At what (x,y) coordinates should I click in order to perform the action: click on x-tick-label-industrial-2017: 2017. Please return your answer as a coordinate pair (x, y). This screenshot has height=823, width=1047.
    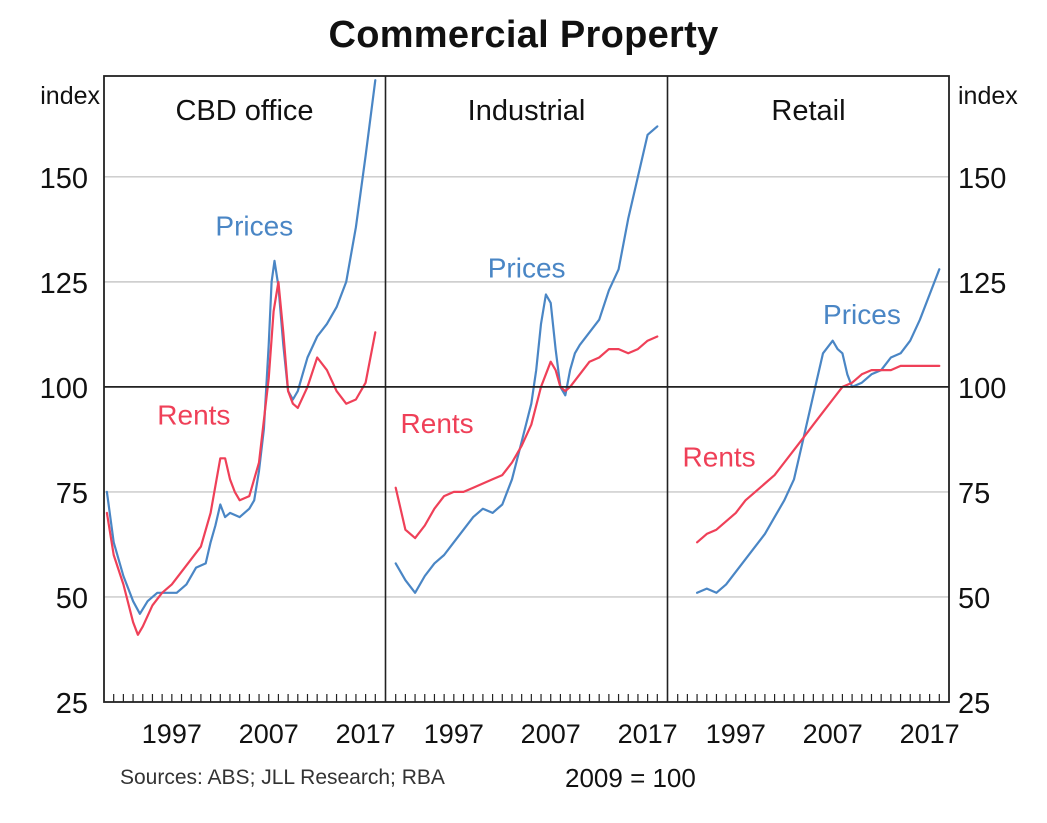
    Looking at the image, I should click on (648, 734).